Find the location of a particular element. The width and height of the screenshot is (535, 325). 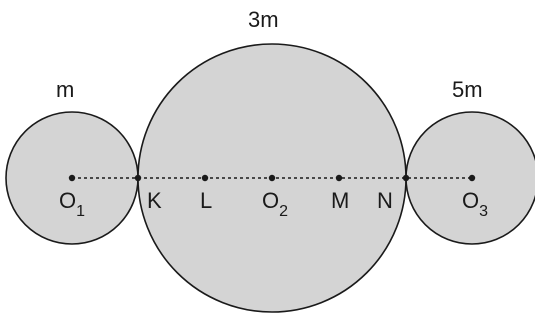

mass-label-middle: 3m is located at coordinates (263, 19).